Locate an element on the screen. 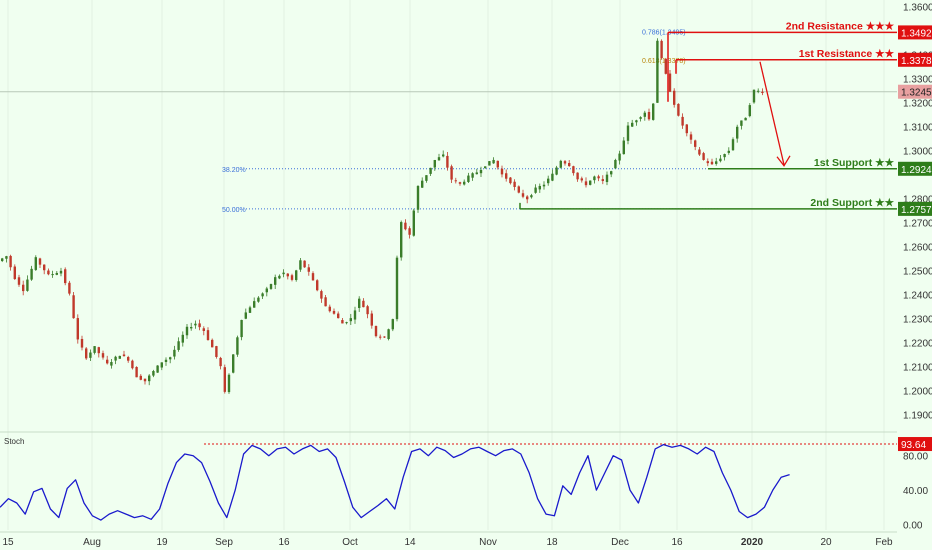  arrow-head is located at coordinates (783, 161).